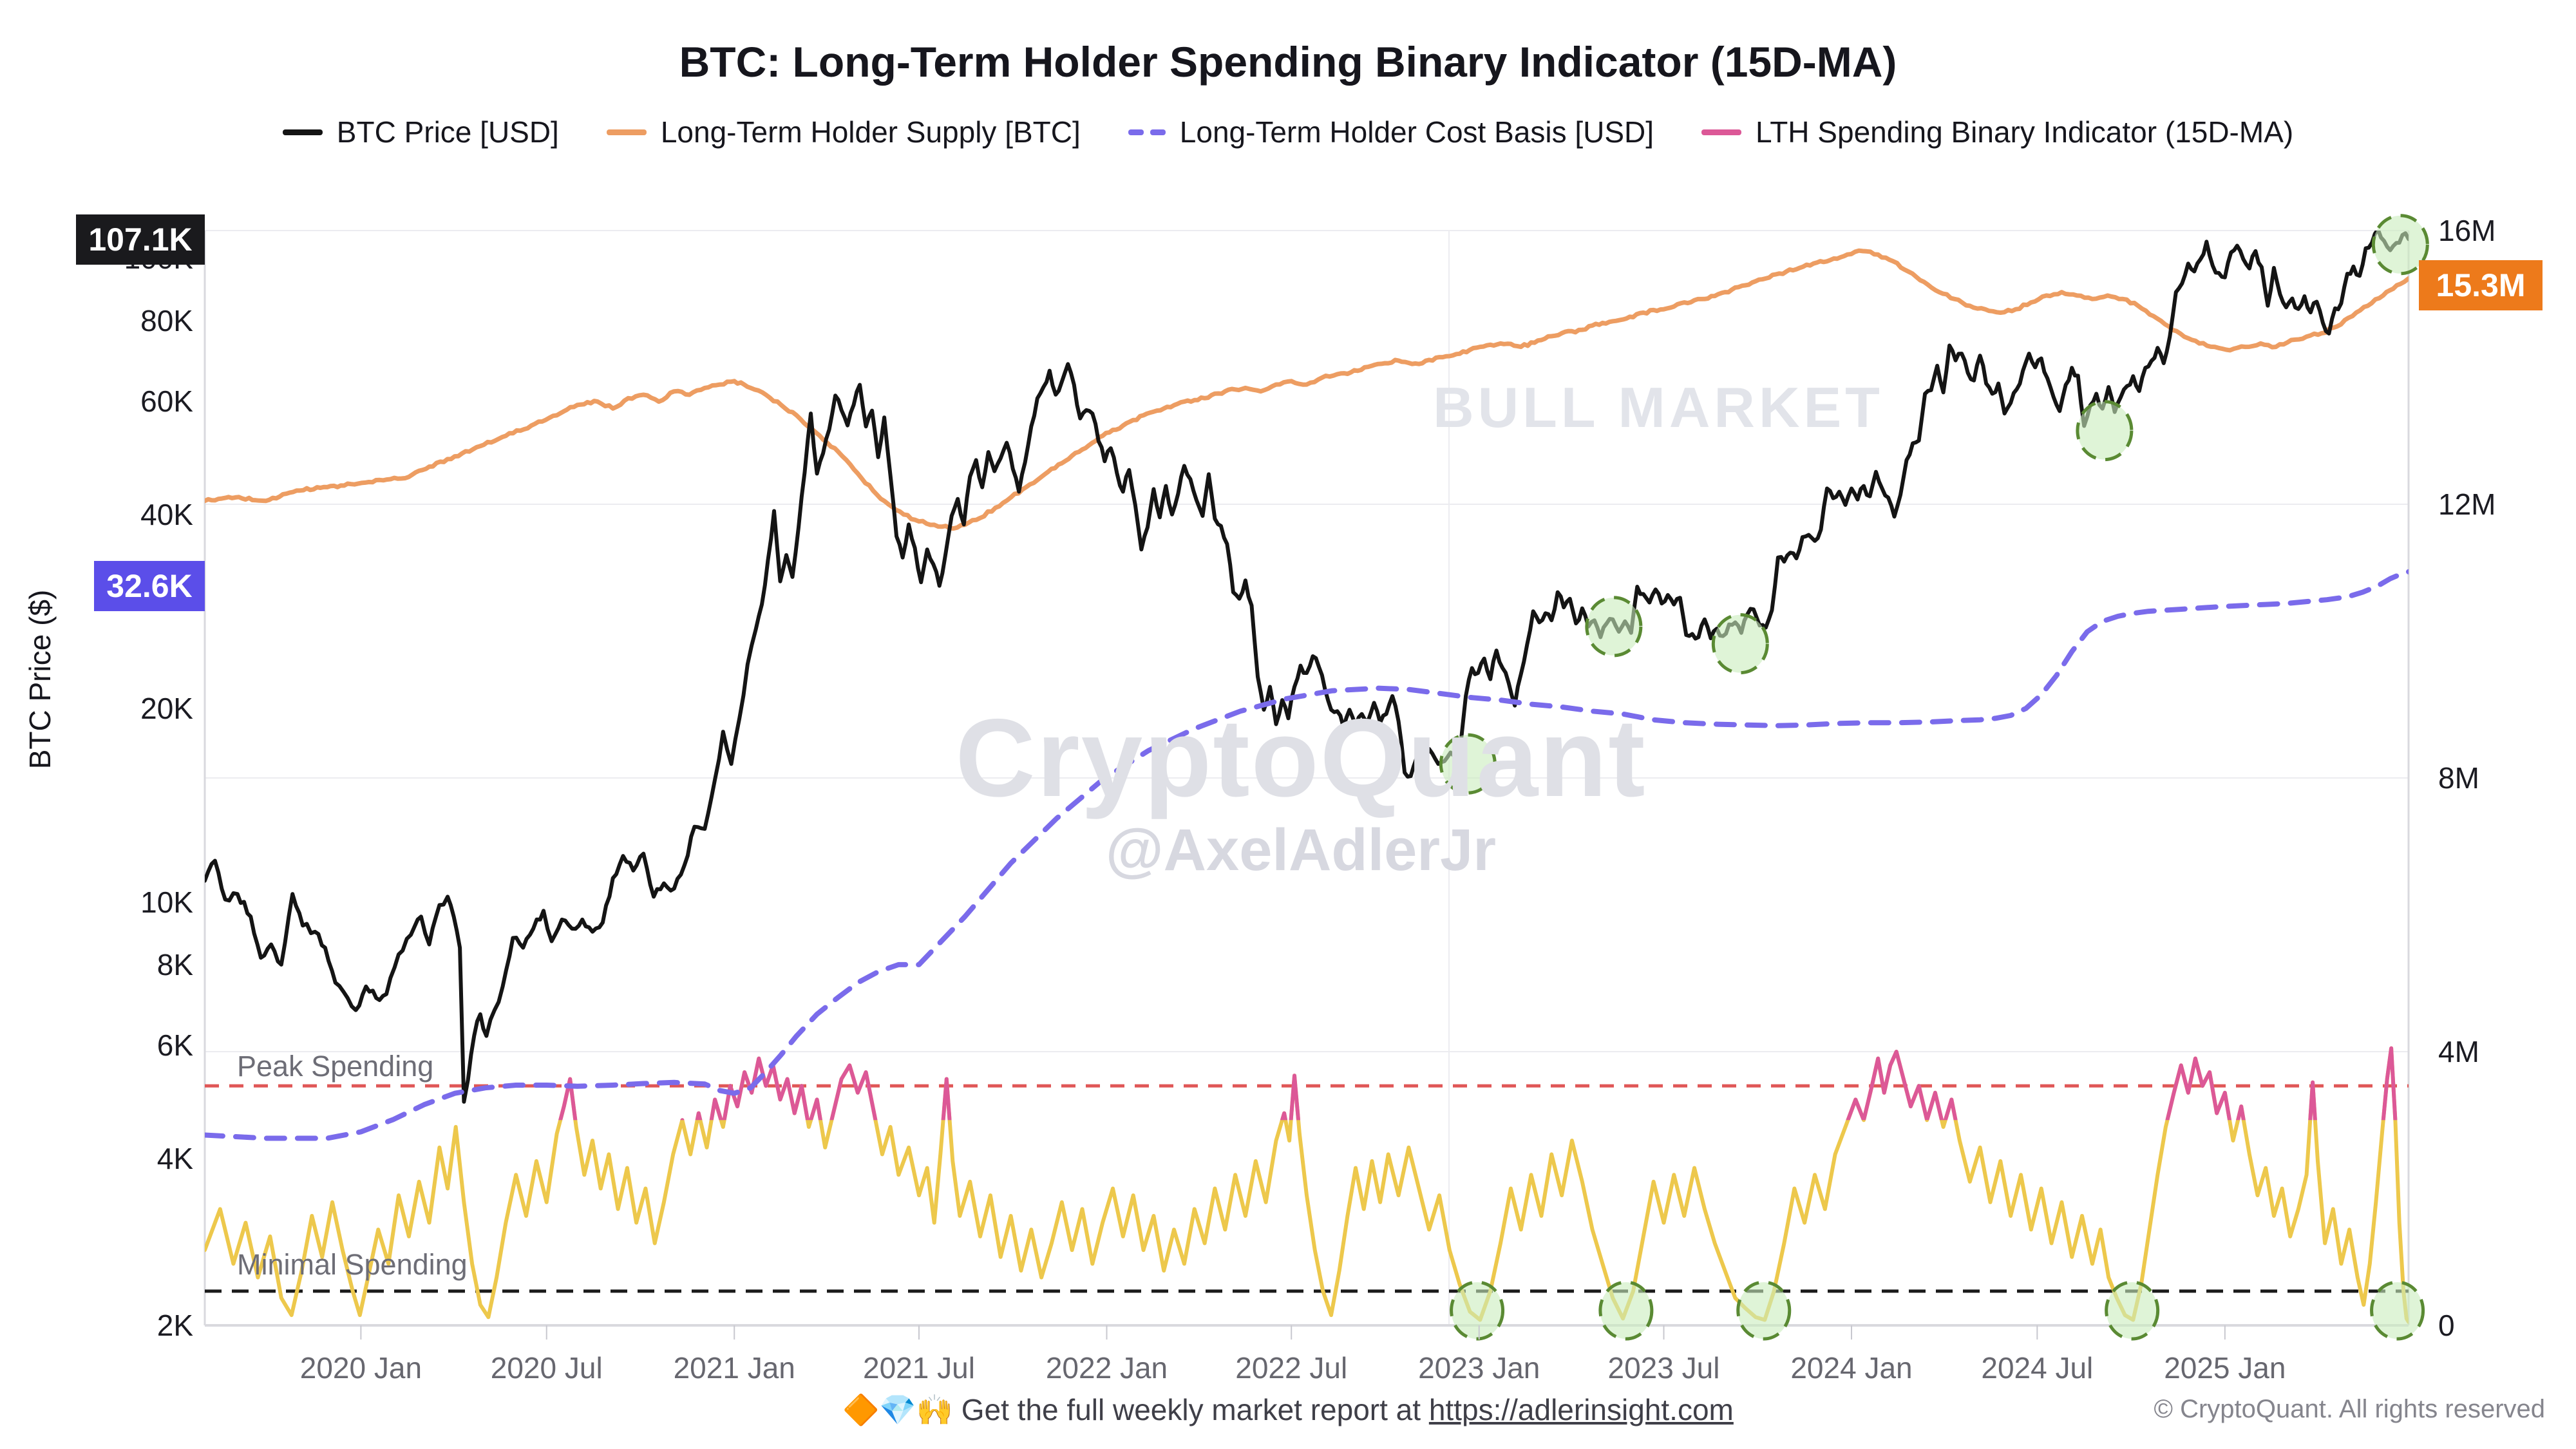  What do you see at coordinates (1581, 1409) in the screenshot?
I see `footer-report-link: https://adlerinsight.com` at bounding box center [1581, 1409].